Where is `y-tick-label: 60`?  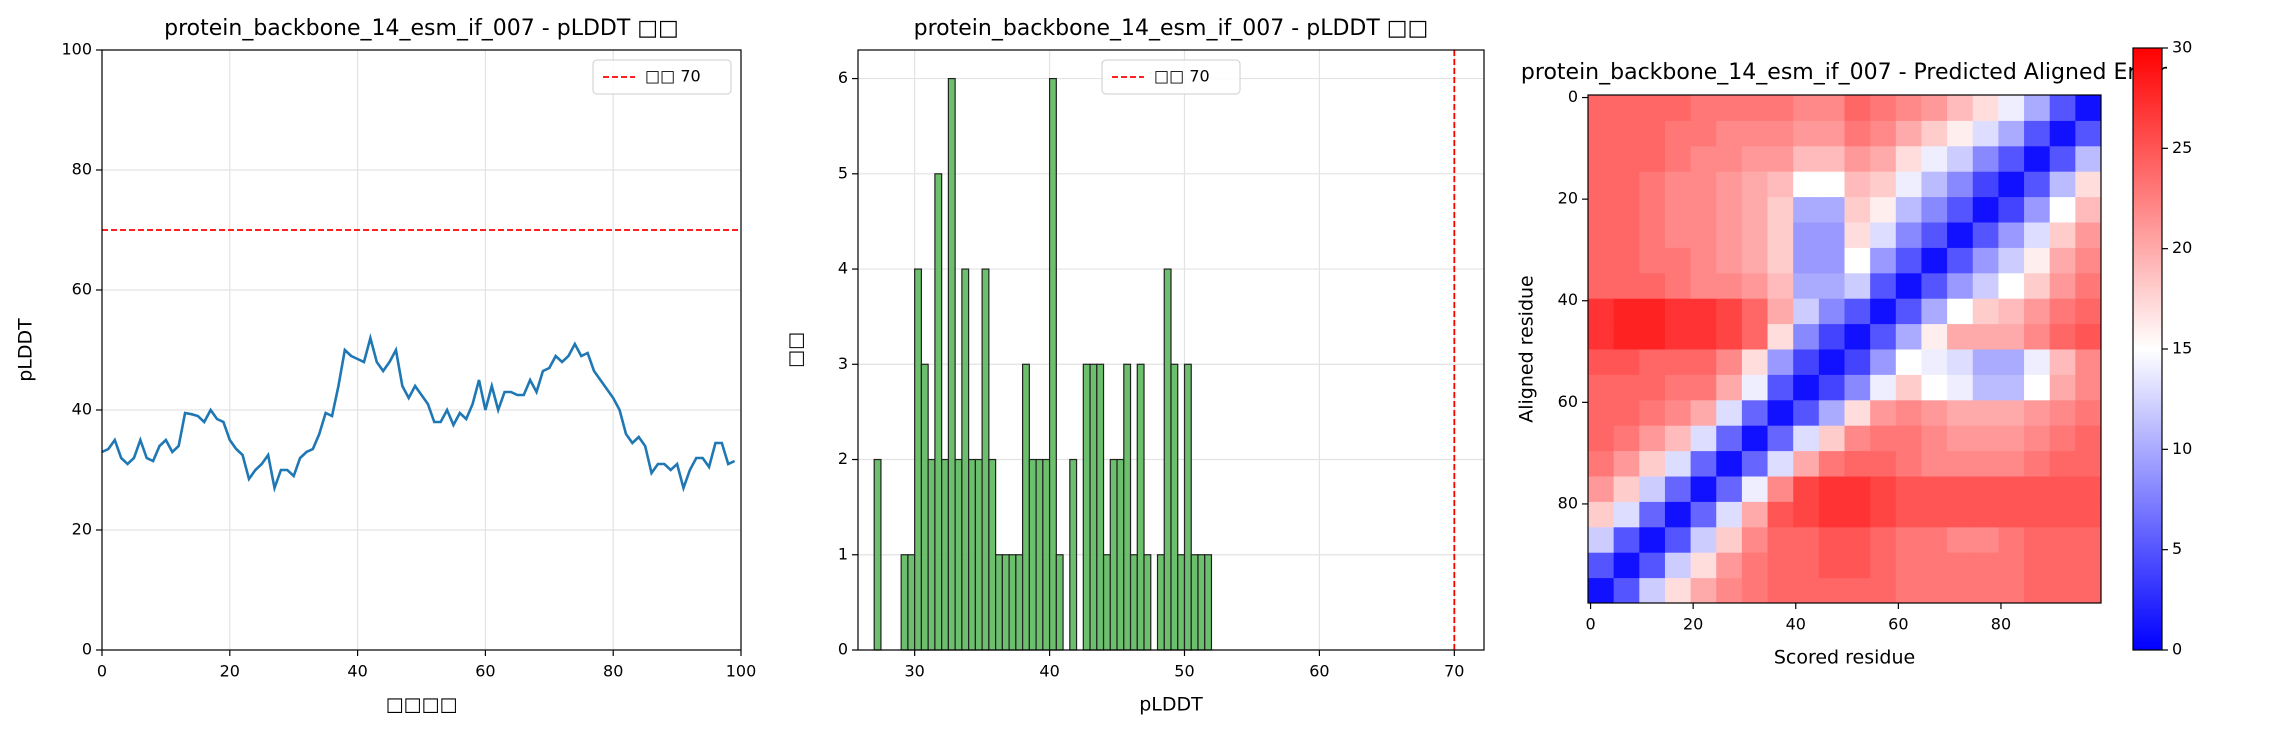 y-tick-label: 60 is located at coordinates (82, 289).